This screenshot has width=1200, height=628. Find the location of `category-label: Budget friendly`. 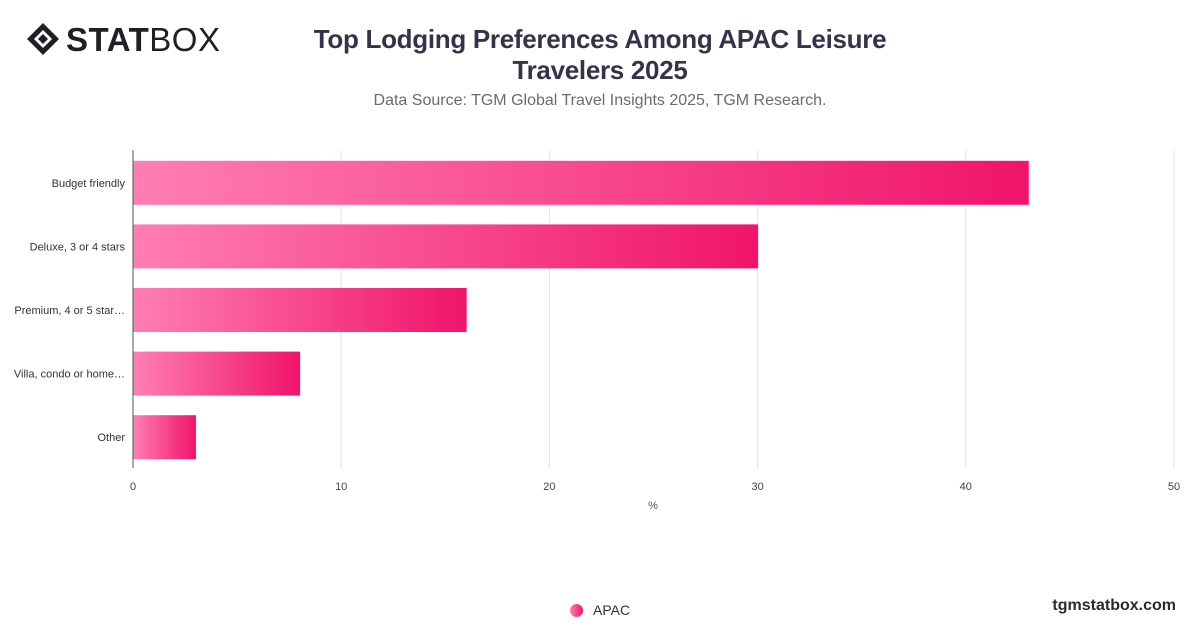

category-label: Budget friendly is located at coordinates (89, 184).